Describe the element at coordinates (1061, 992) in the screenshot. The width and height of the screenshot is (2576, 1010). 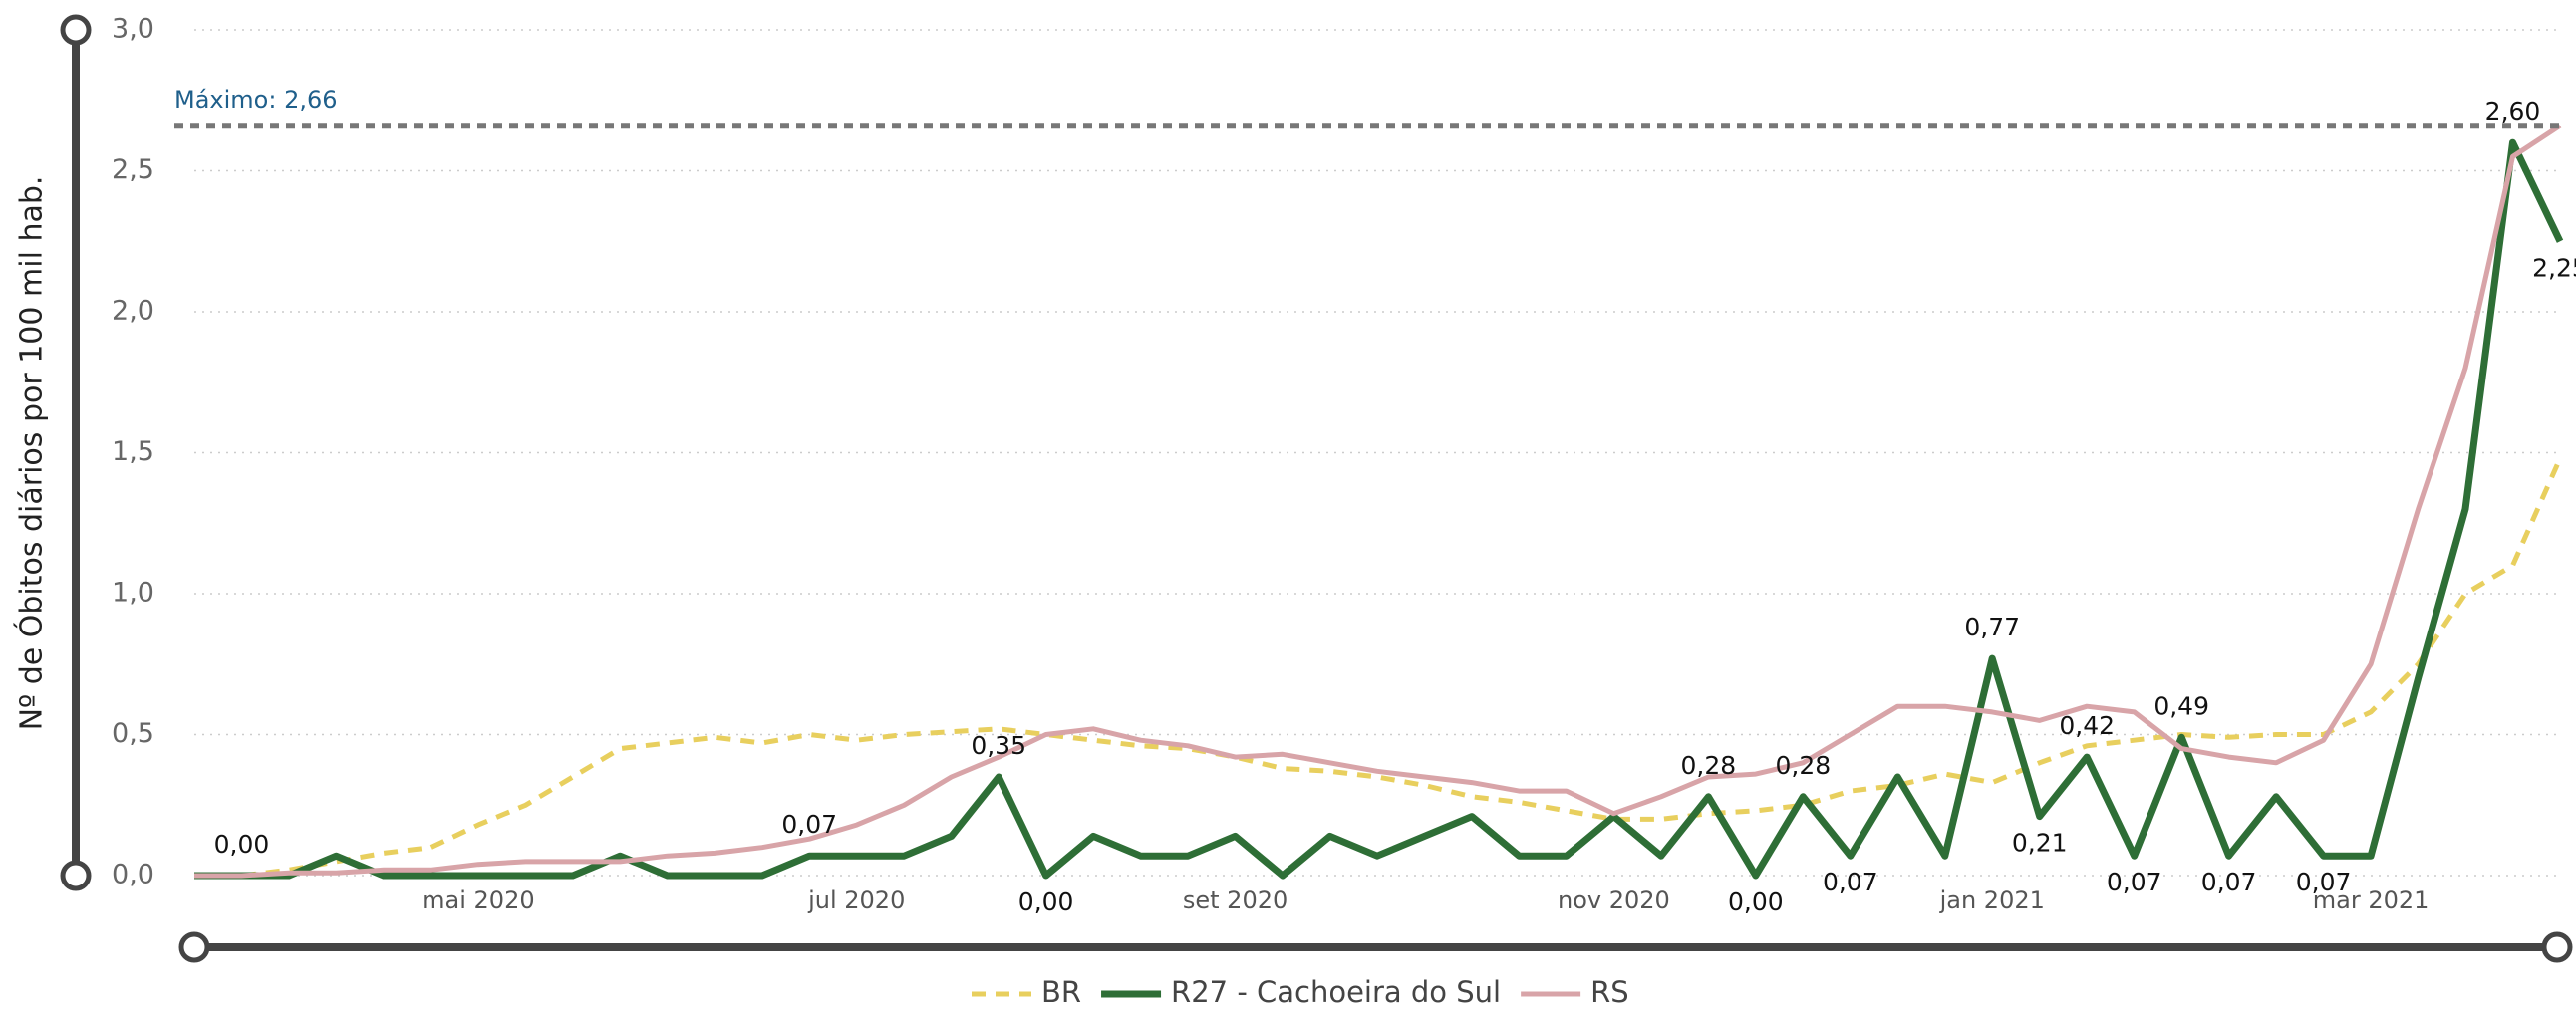
I see `legend-label: BR` at that location.